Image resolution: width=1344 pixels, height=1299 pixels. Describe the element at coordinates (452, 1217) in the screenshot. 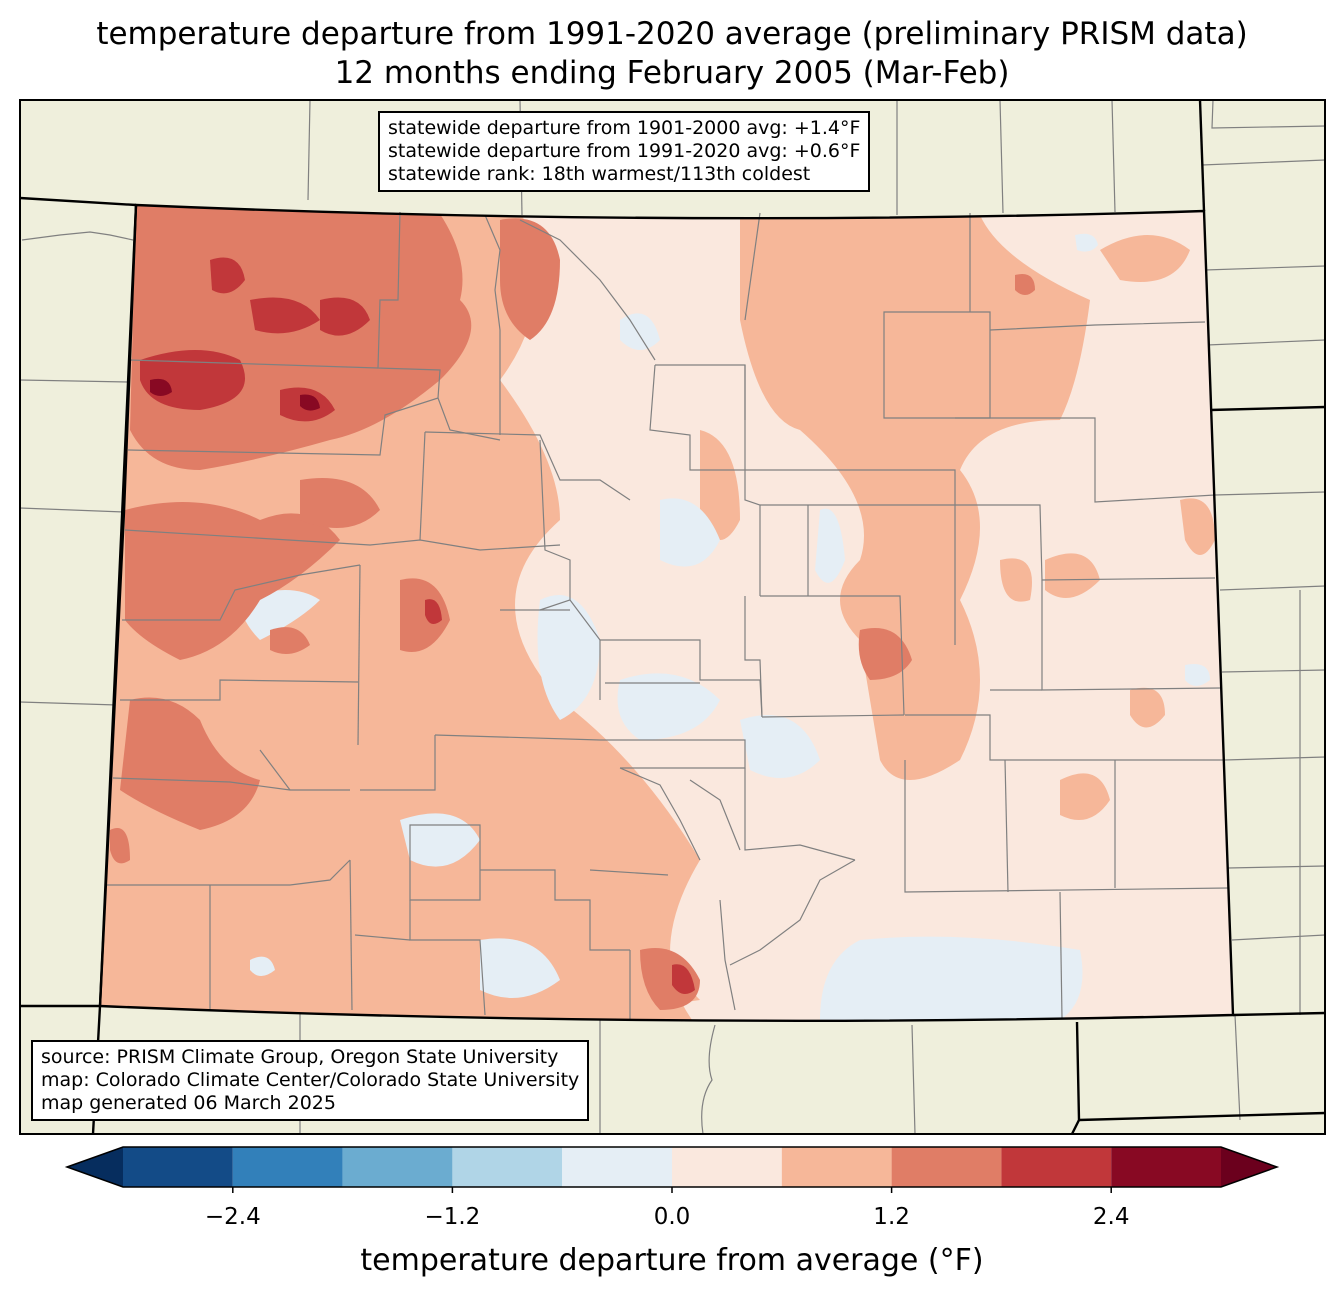

I see `colorbar-tick-label: −1.2` at that location.